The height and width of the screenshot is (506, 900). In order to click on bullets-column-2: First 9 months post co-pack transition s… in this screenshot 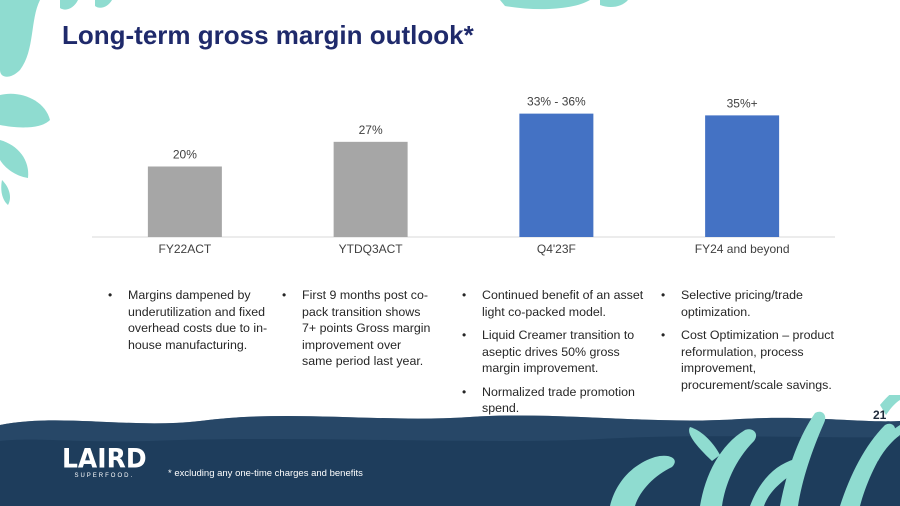, I will do `click(357, 332)`.